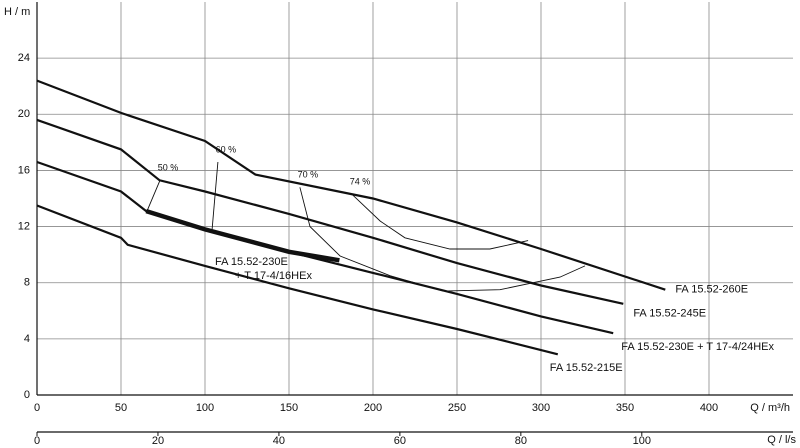 This screenshot has height=448, width=800. Describe the element at coordinates (400, 441) in the screenshot. I see `x2-tick-label: 60` at that location.